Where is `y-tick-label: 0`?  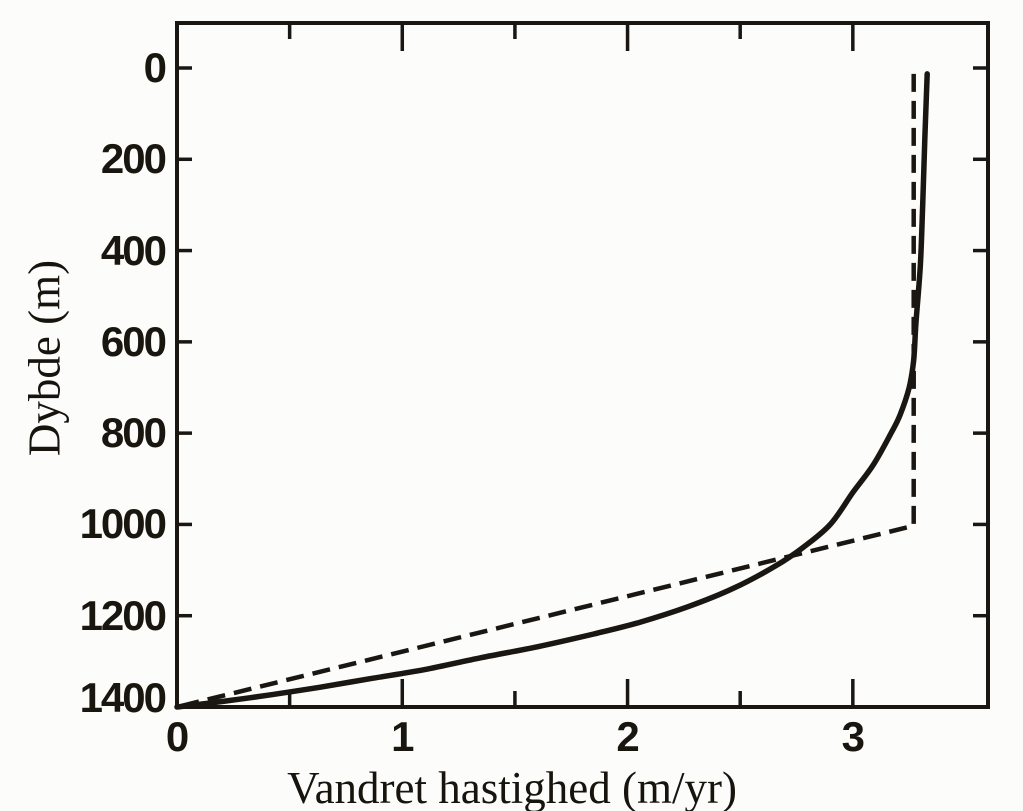
y-tick-label: 0 is located at coordinates (155, 67).